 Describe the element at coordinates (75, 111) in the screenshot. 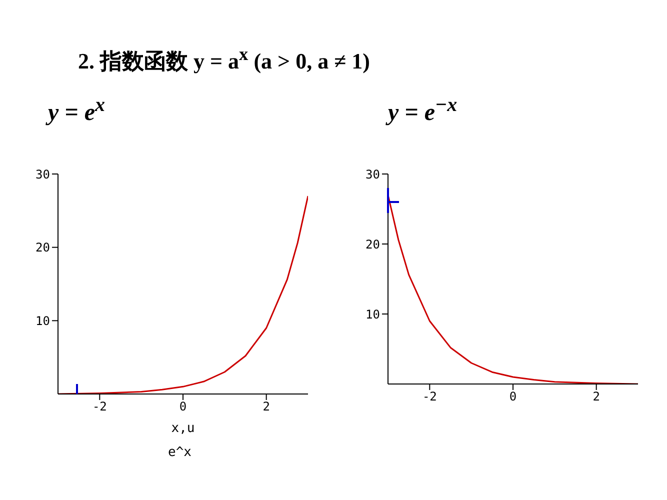

I see `chart-subtitle: y = e$^{x}$` at that location.